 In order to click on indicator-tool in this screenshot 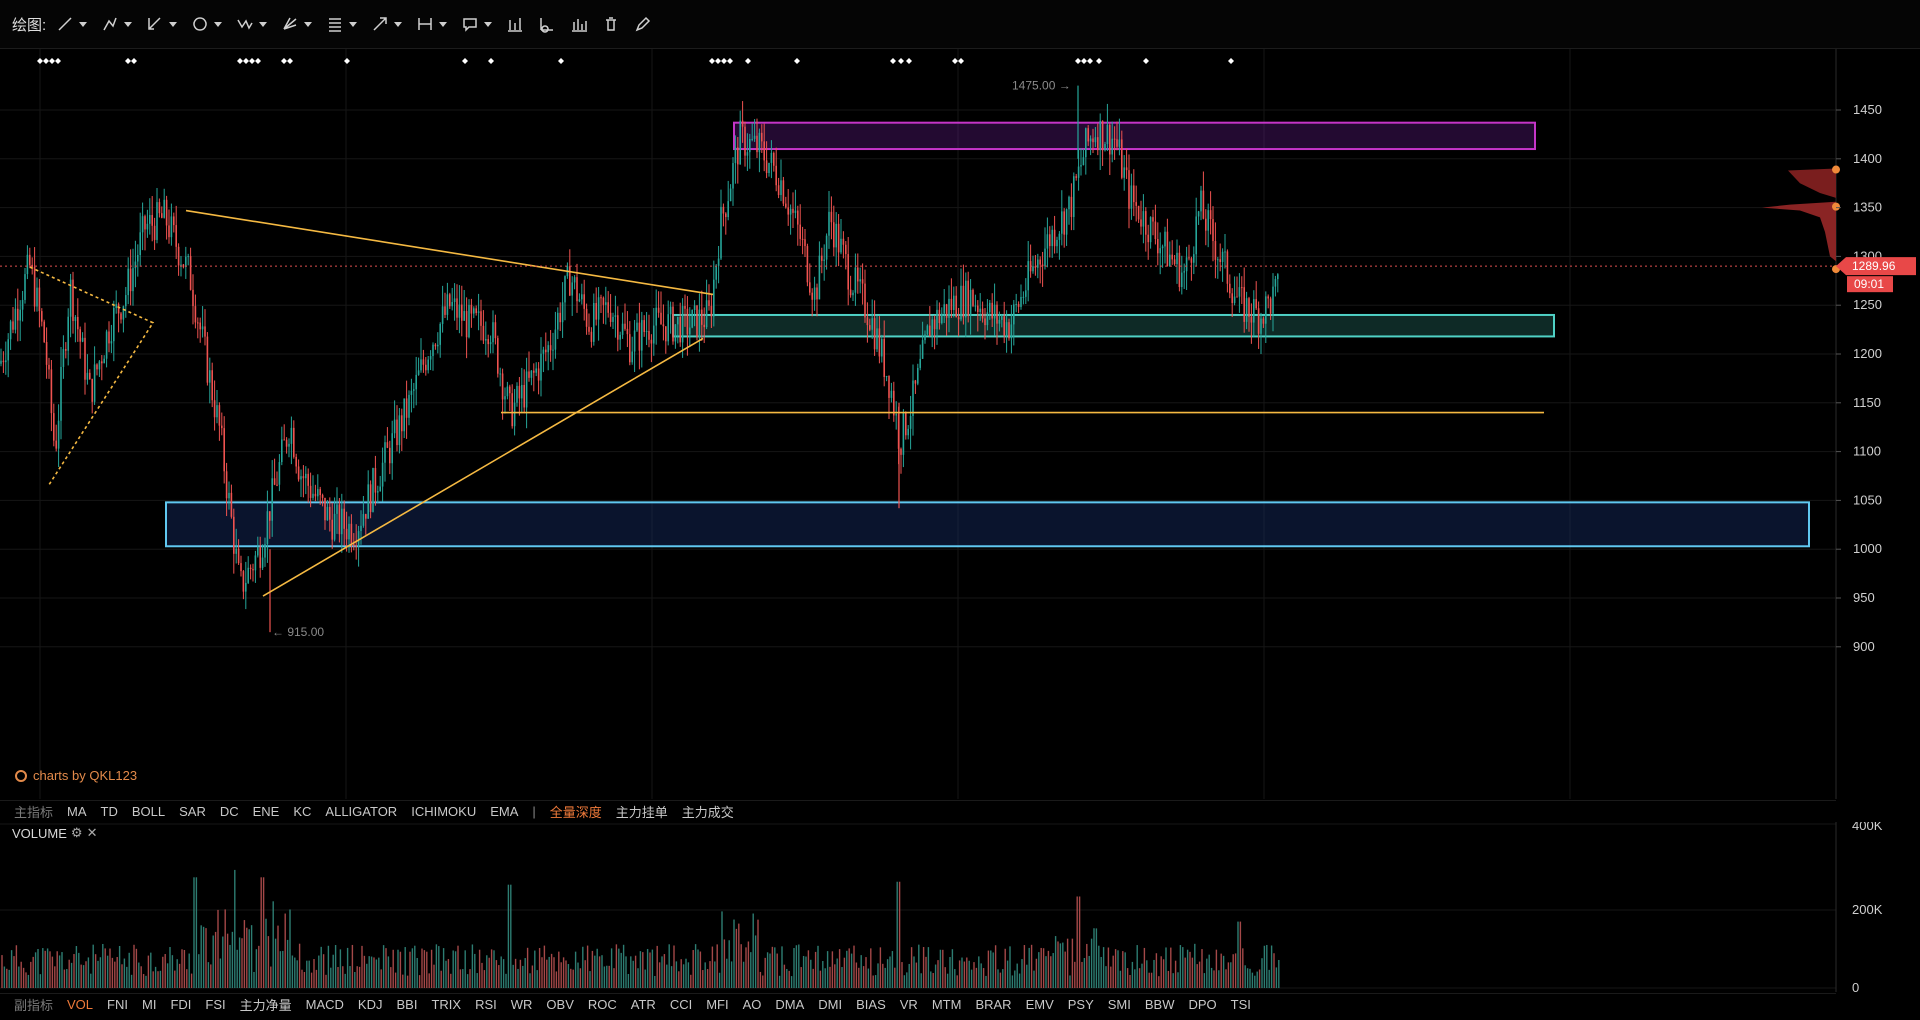, I will do `click(515, 24)`.